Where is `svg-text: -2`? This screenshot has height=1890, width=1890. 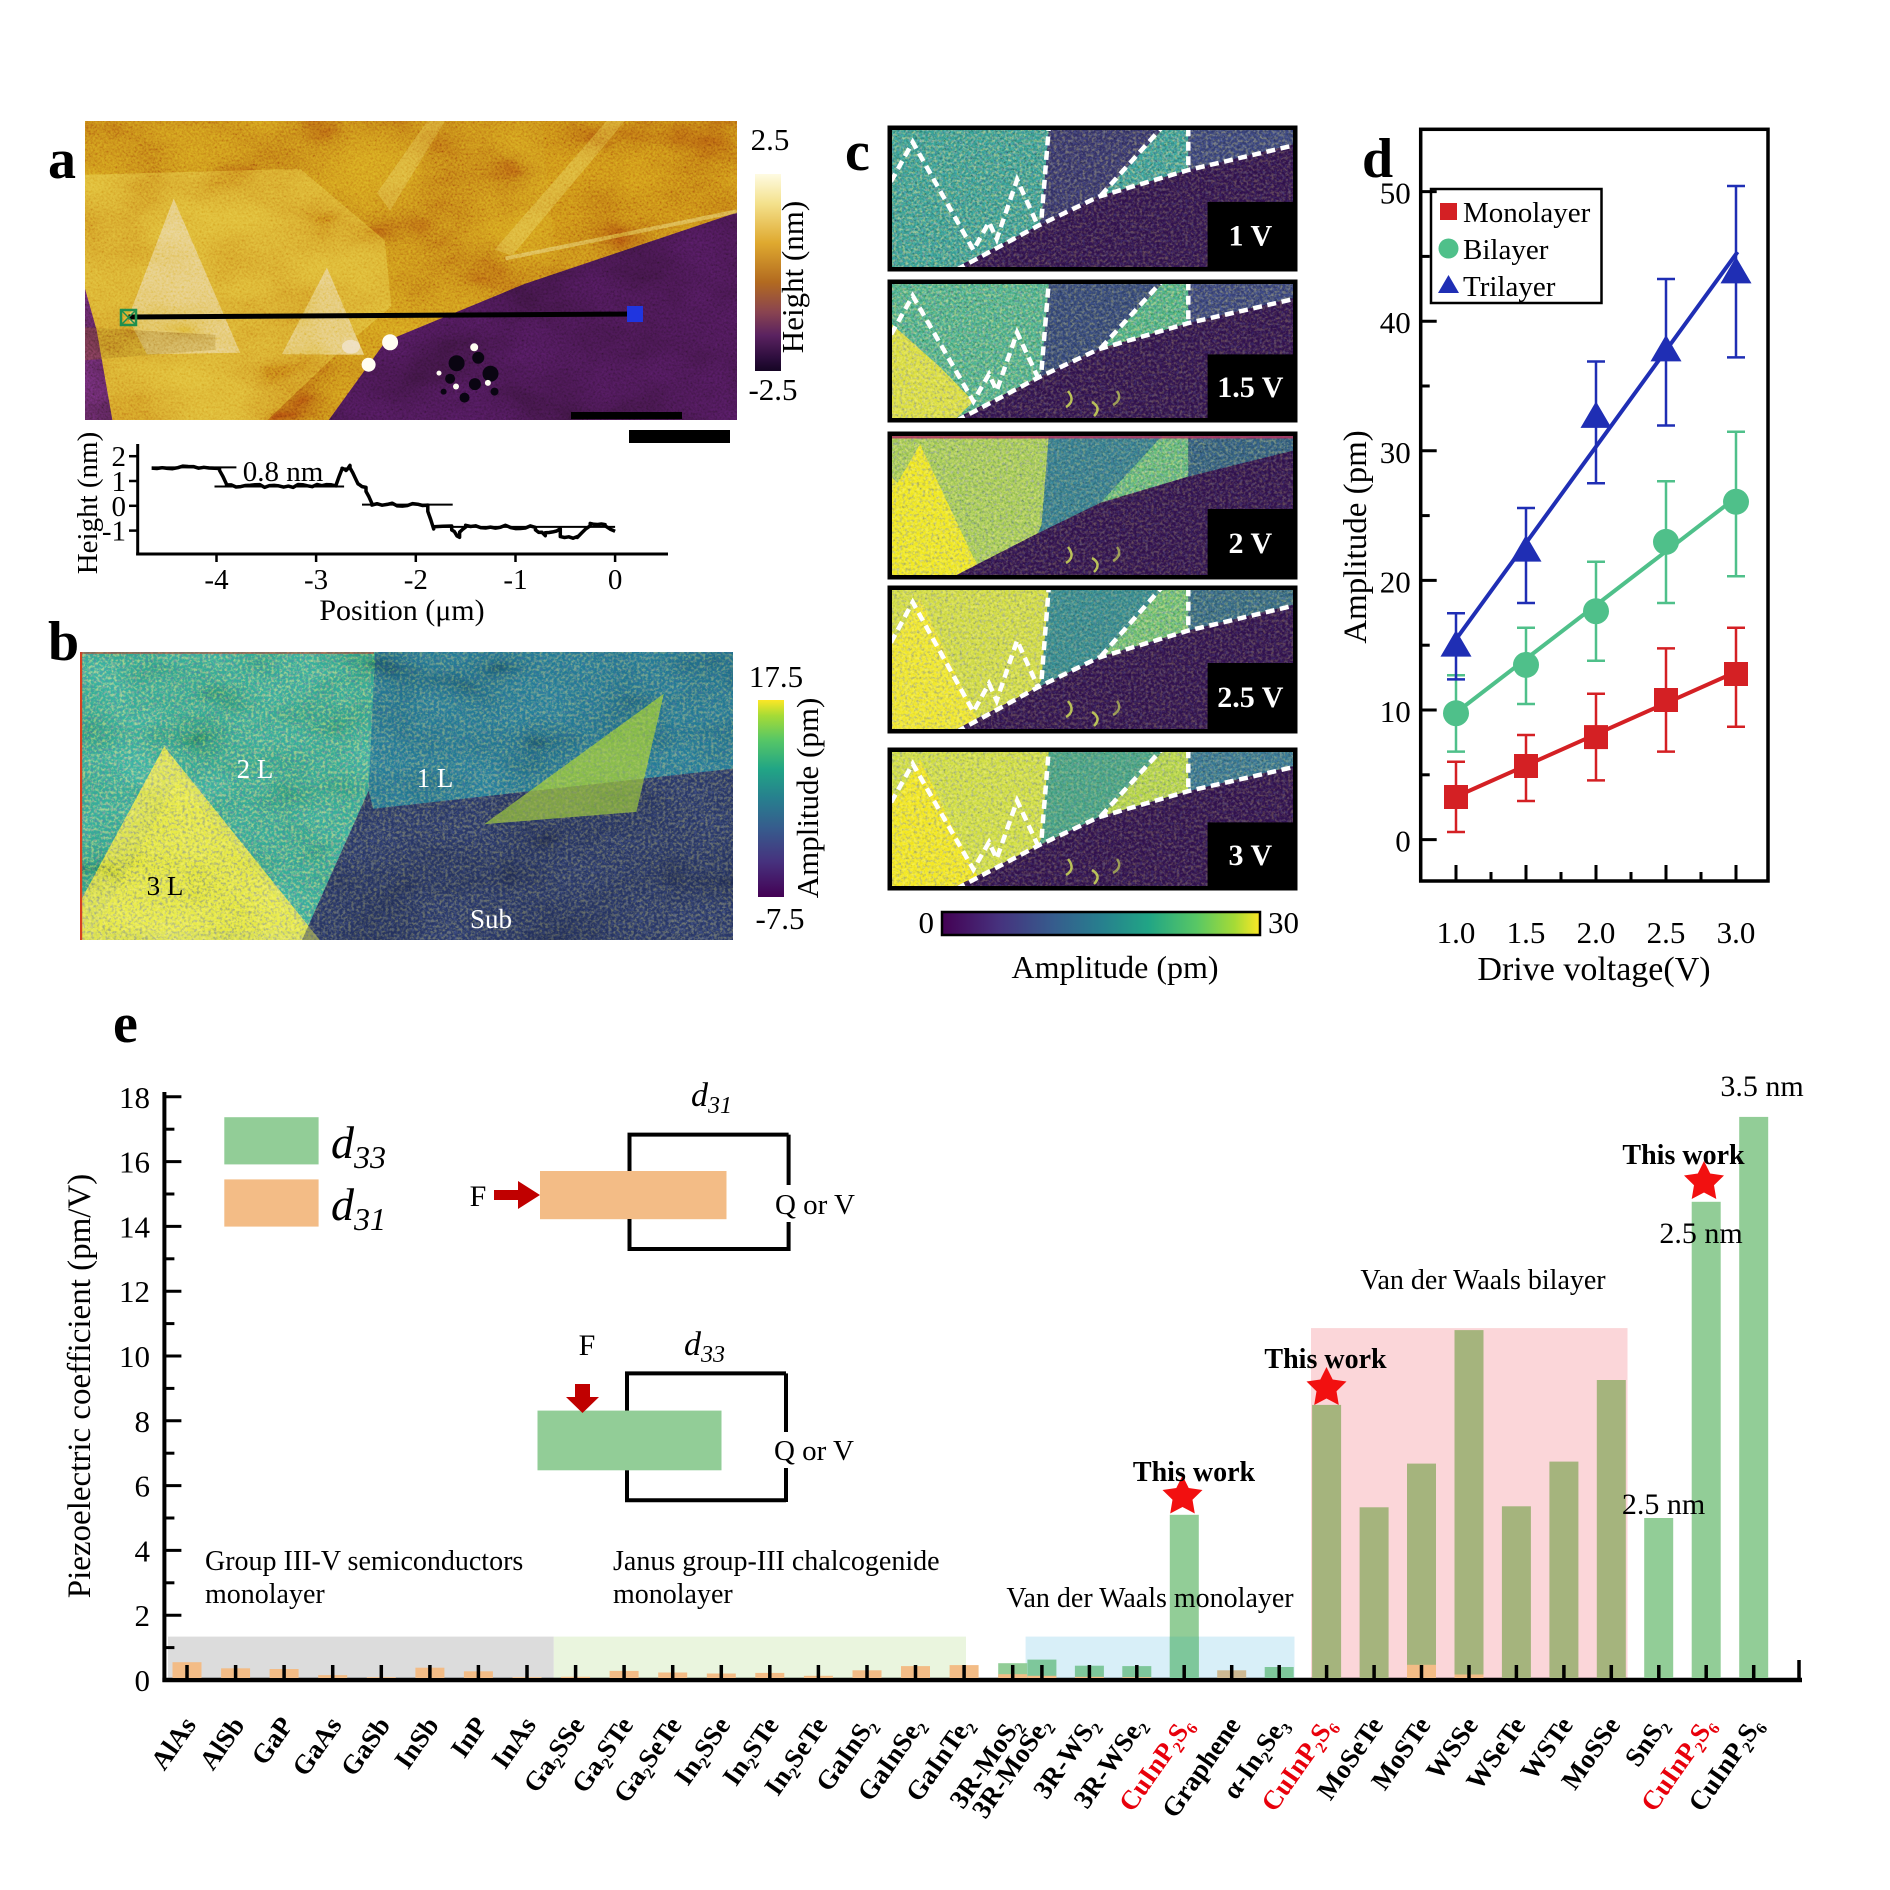 svg-text: -2 is located at coordinates (416, 580).